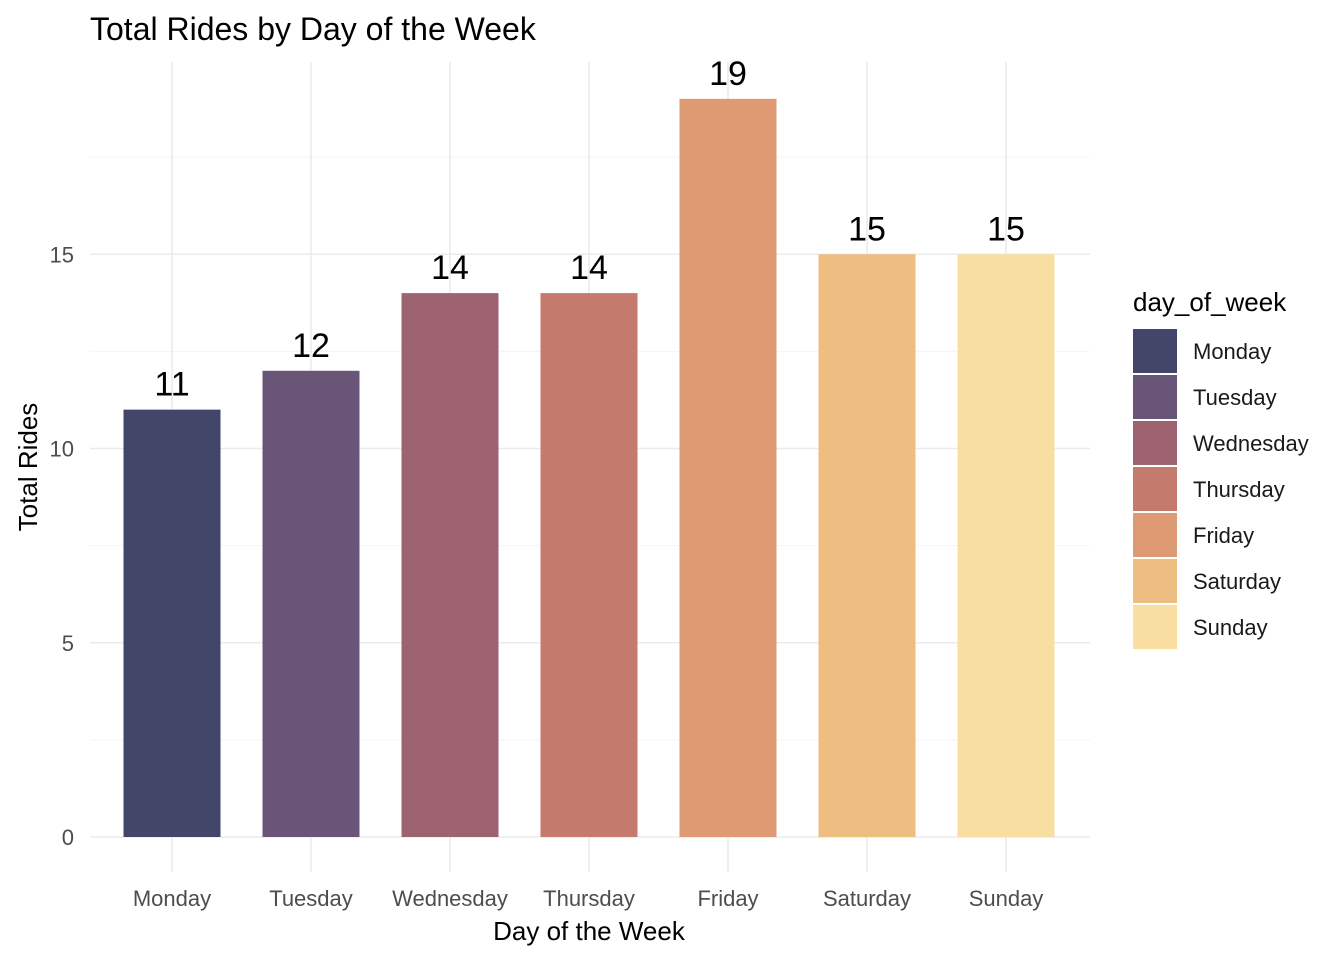 This screenshot has width=1344, height=965. What do you see at coordinates (1155, 397) in the screenshot?
I see `legend-key-tuesday` at bounding box center [1155, 397].